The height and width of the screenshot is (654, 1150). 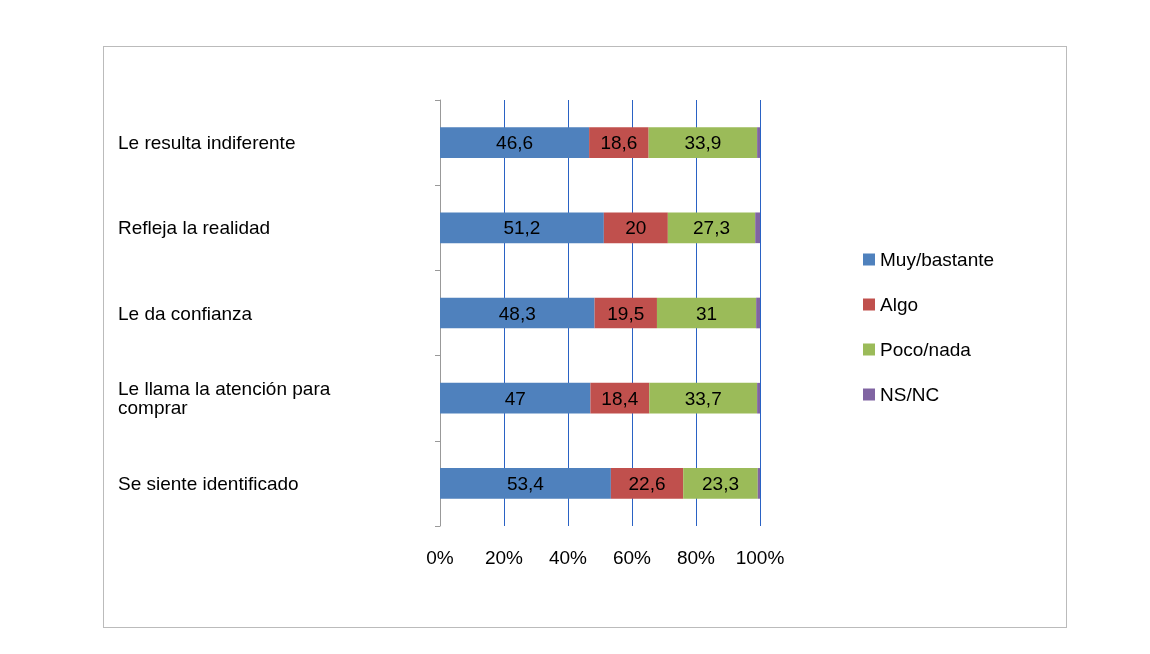 I want to click on x-tick-label: 0%, so click(x=440, y=557).